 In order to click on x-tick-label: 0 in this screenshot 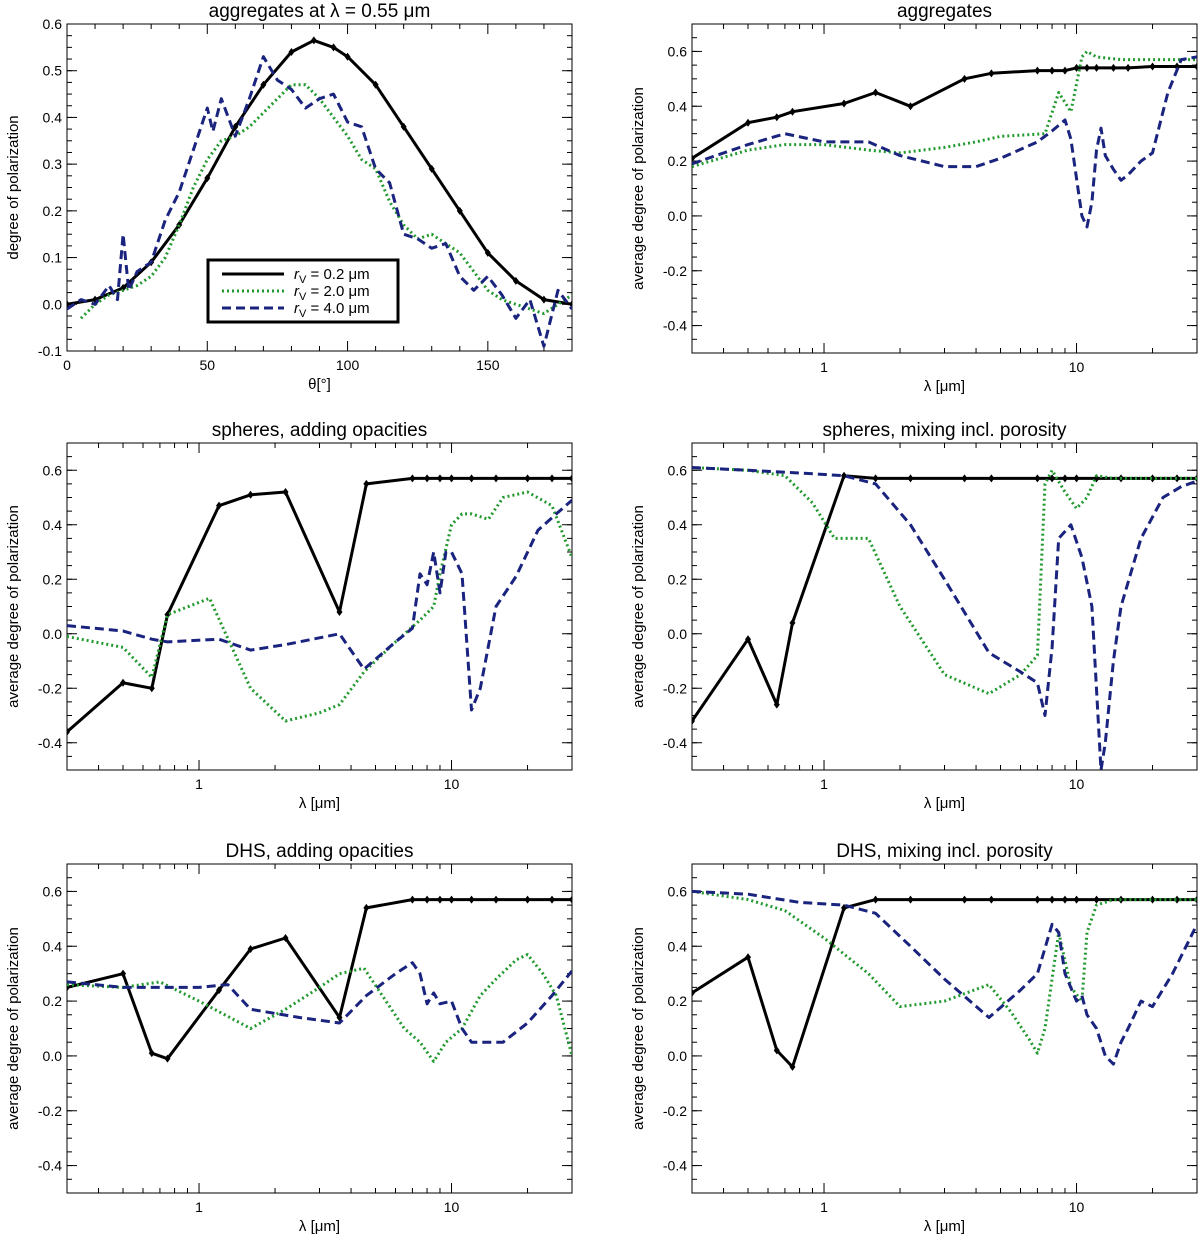, I will do `click(67, 365)`.